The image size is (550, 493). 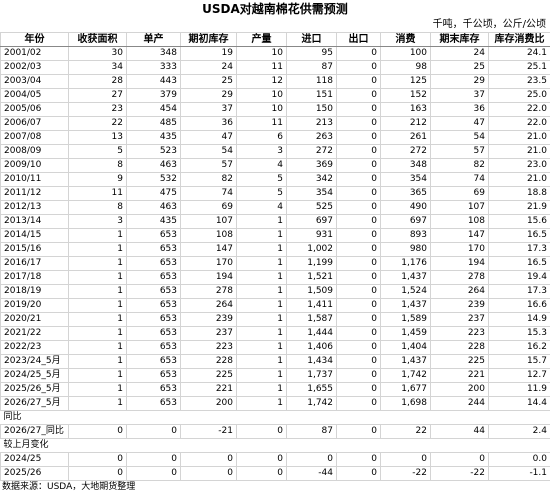 I want to click on value-cell: 0.0, so click(x=519, y=460).